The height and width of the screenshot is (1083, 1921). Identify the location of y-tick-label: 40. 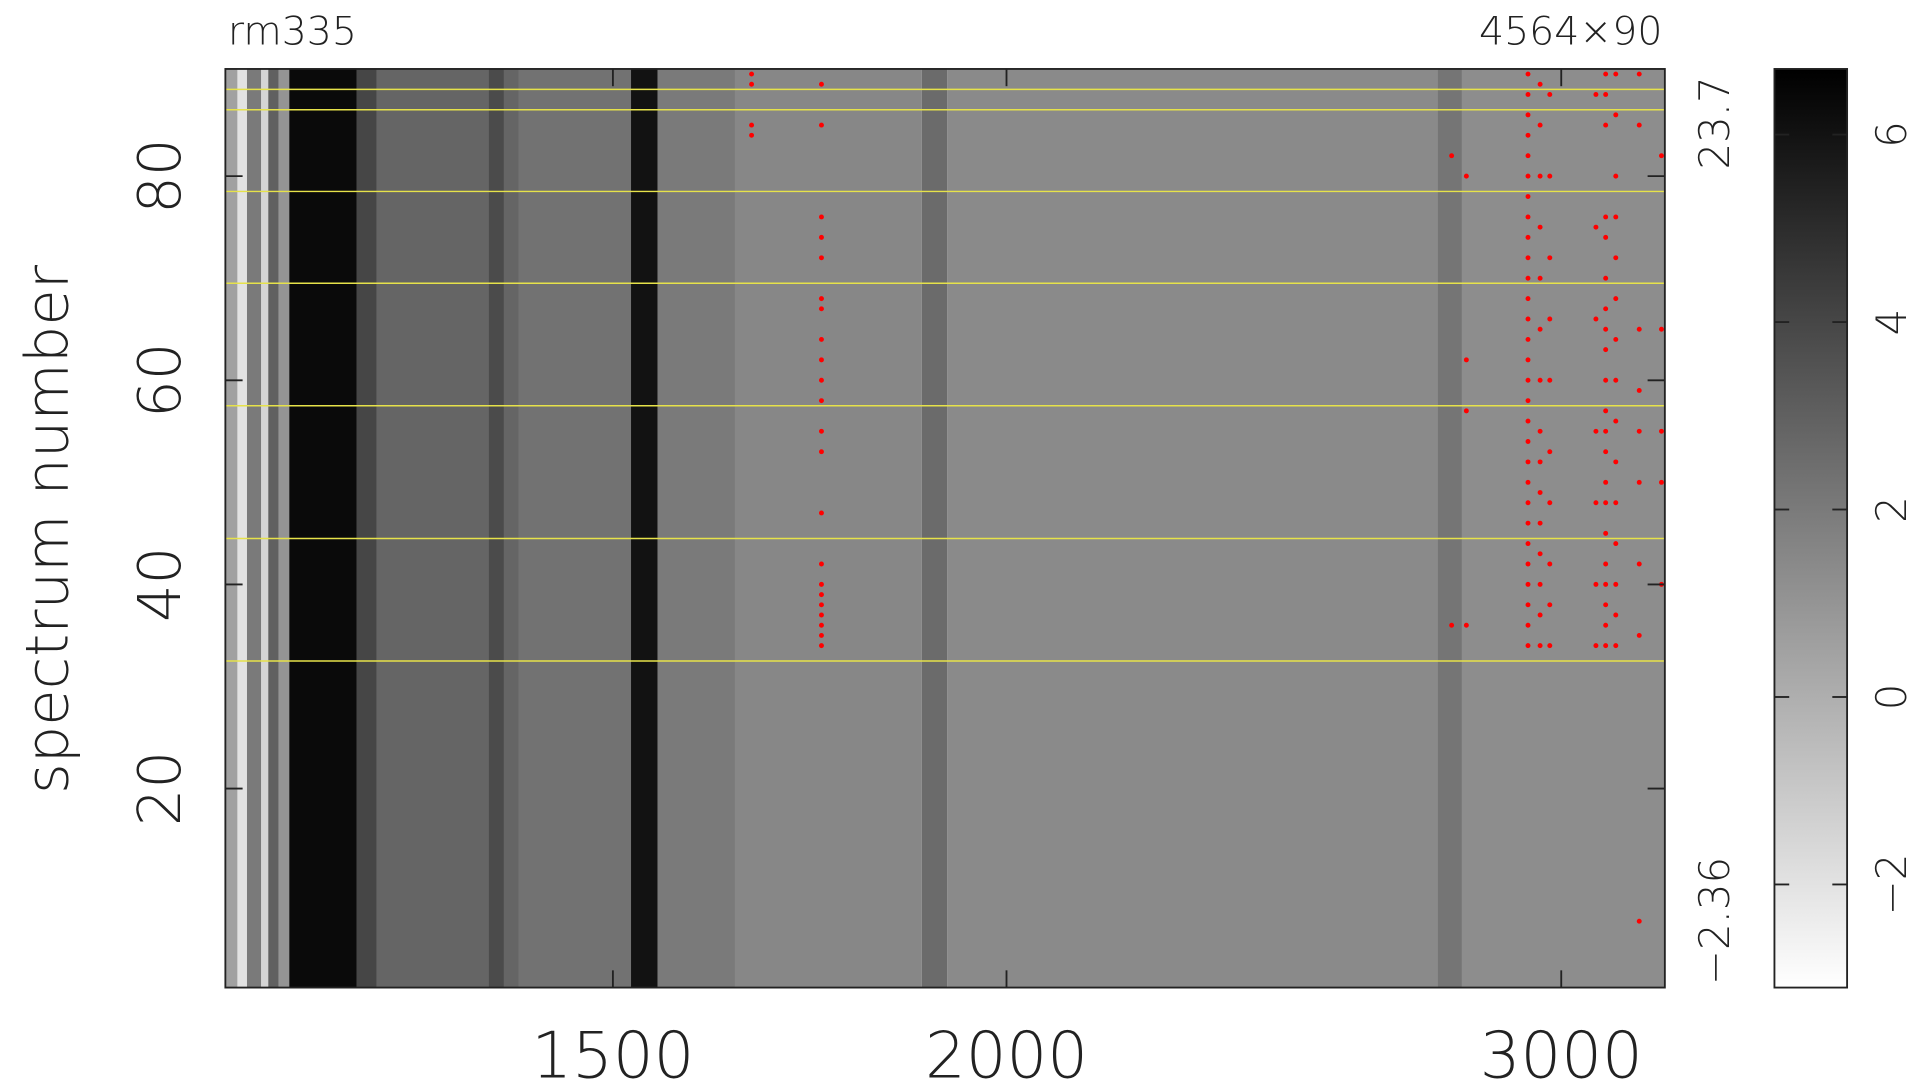
(159, 584).